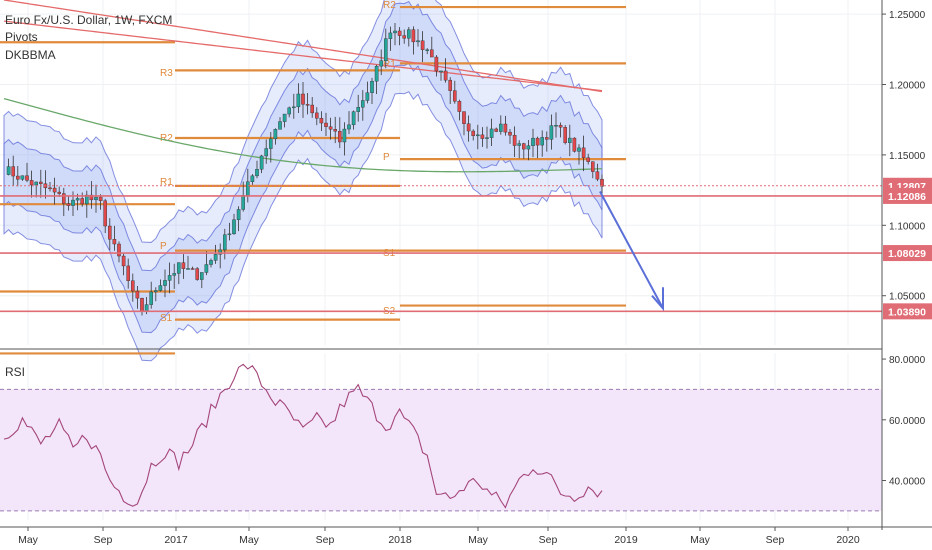 This screenshot has height=550, width=932. Describe the element at coordinates (775, 540) in the screenshot. I see `x-tick-label: Sep` at that location.